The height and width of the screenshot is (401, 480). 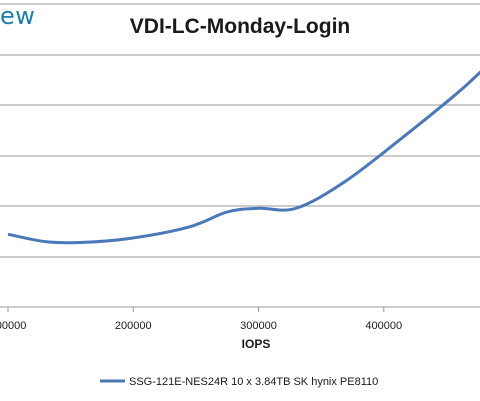 What do you see at coordinates (383, 326) in the screenshot?
I see `x-tick-label: 400000` at bounding box center [383, 326].